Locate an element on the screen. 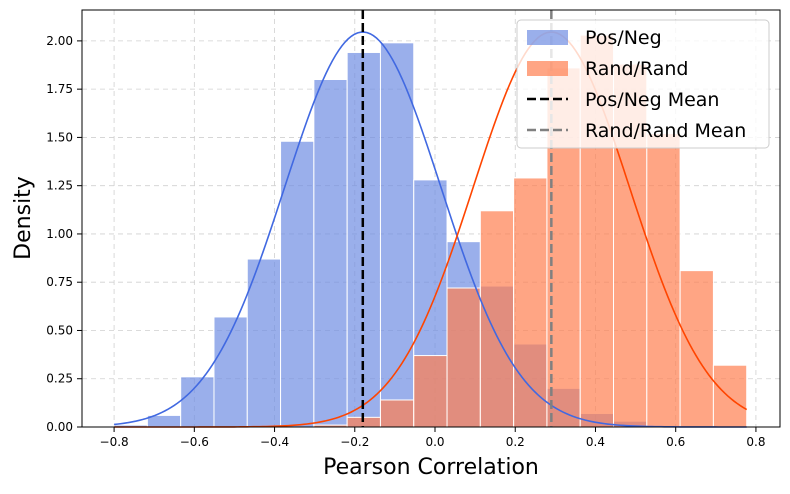 This screenshot has height=494, width=790. y-axis-title: Density is located at coordinates (23, 218).